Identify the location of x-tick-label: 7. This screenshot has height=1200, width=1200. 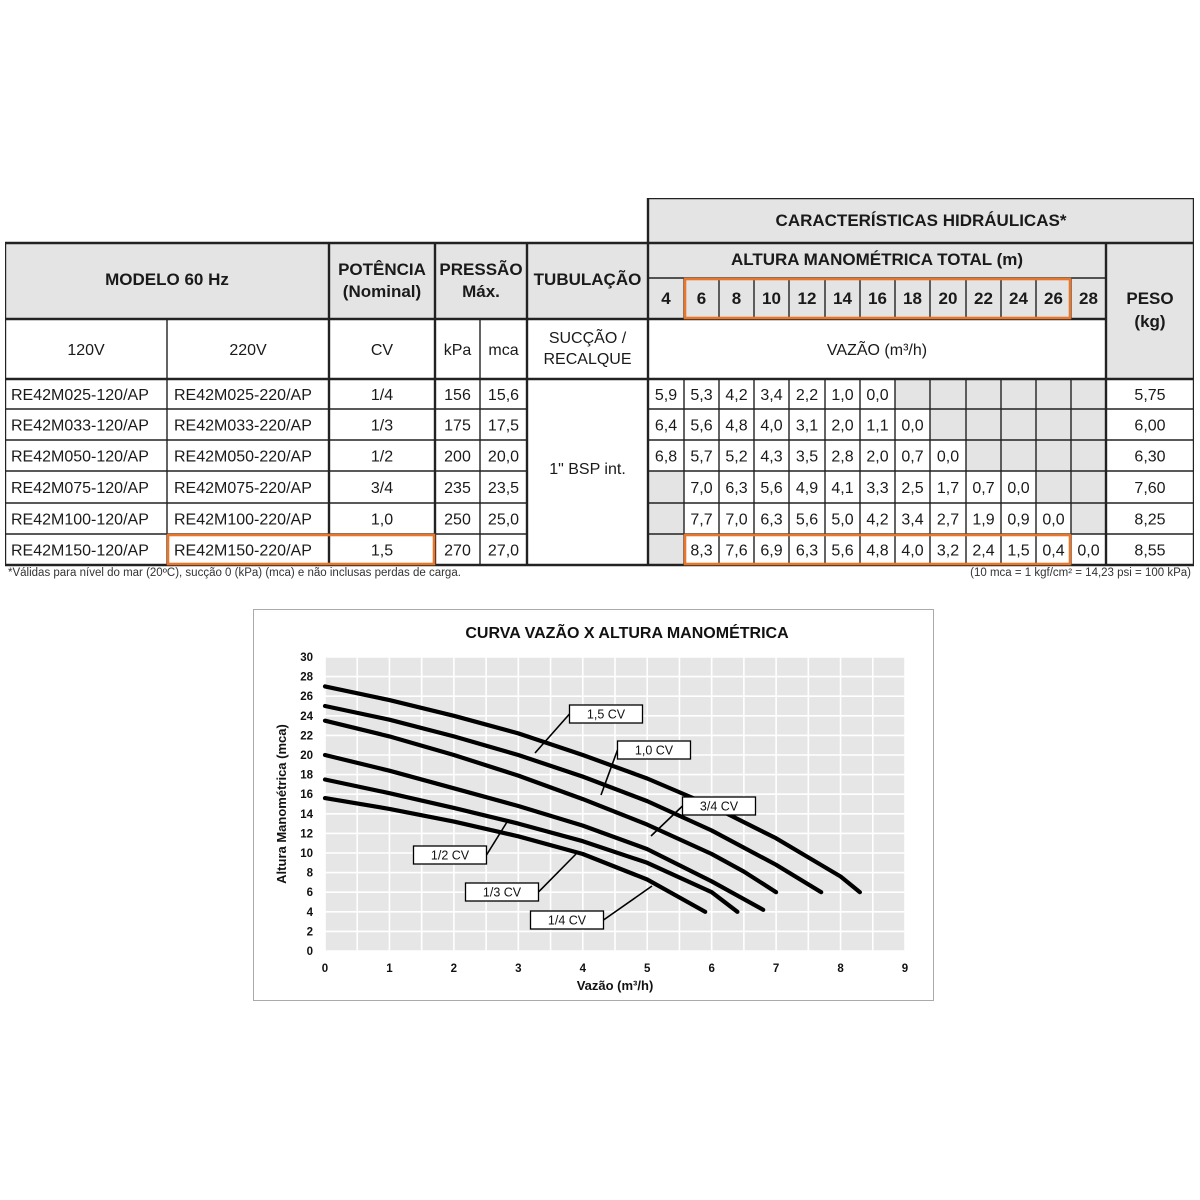
(776, 969).